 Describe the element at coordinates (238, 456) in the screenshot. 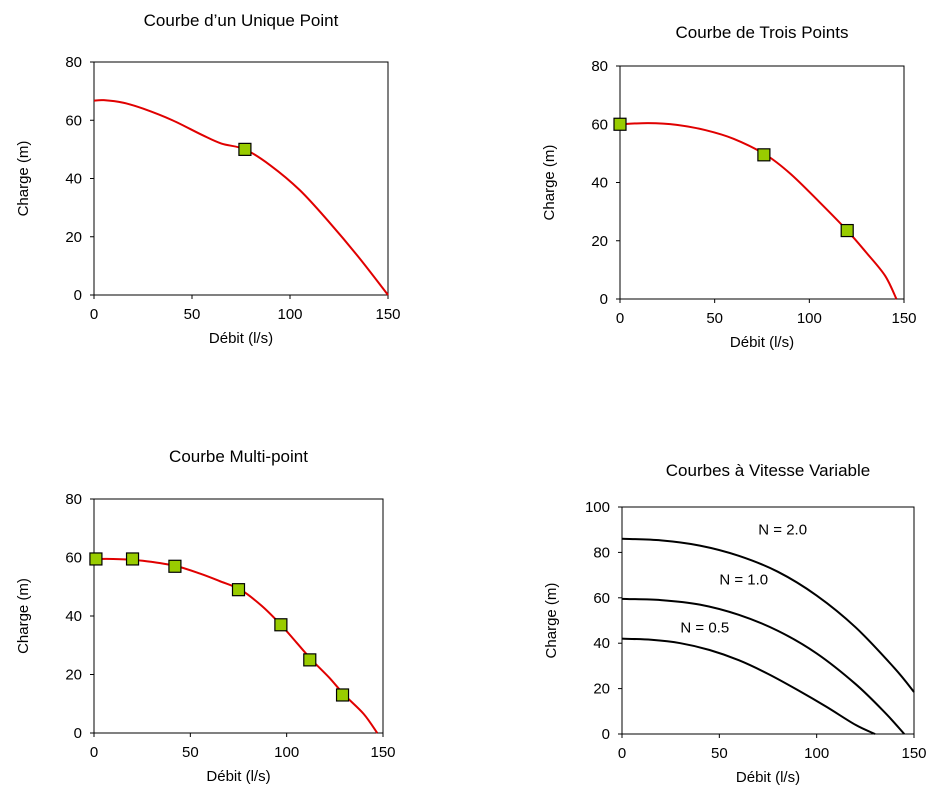

I see `chart-title: Courbe Multi-point` at that location.